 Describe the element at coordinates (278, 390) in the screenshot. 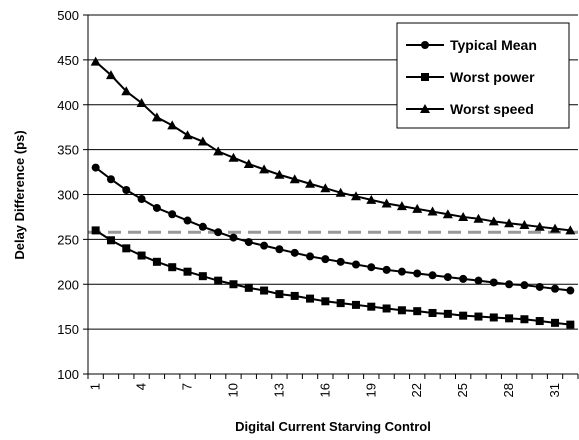

I see `x-tick-label: 13` at that location.